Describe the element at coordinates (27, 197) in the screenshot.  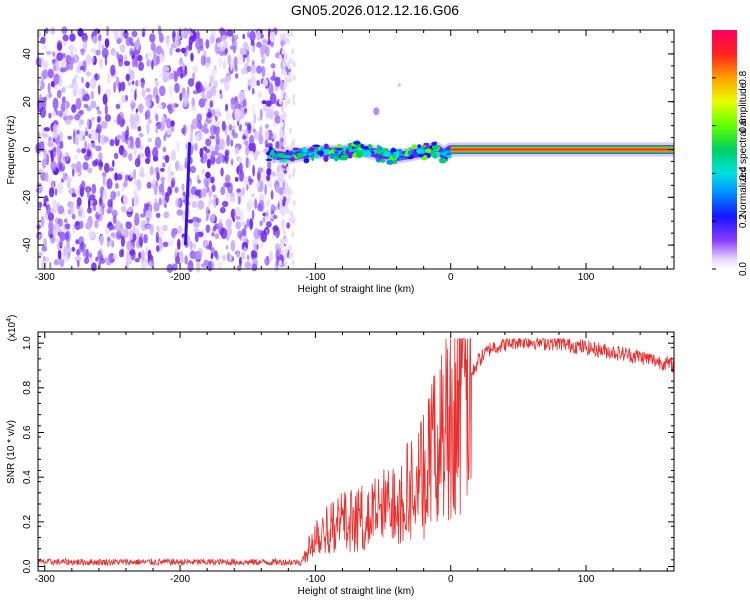
I see `y-tick-label: -20` at that location.